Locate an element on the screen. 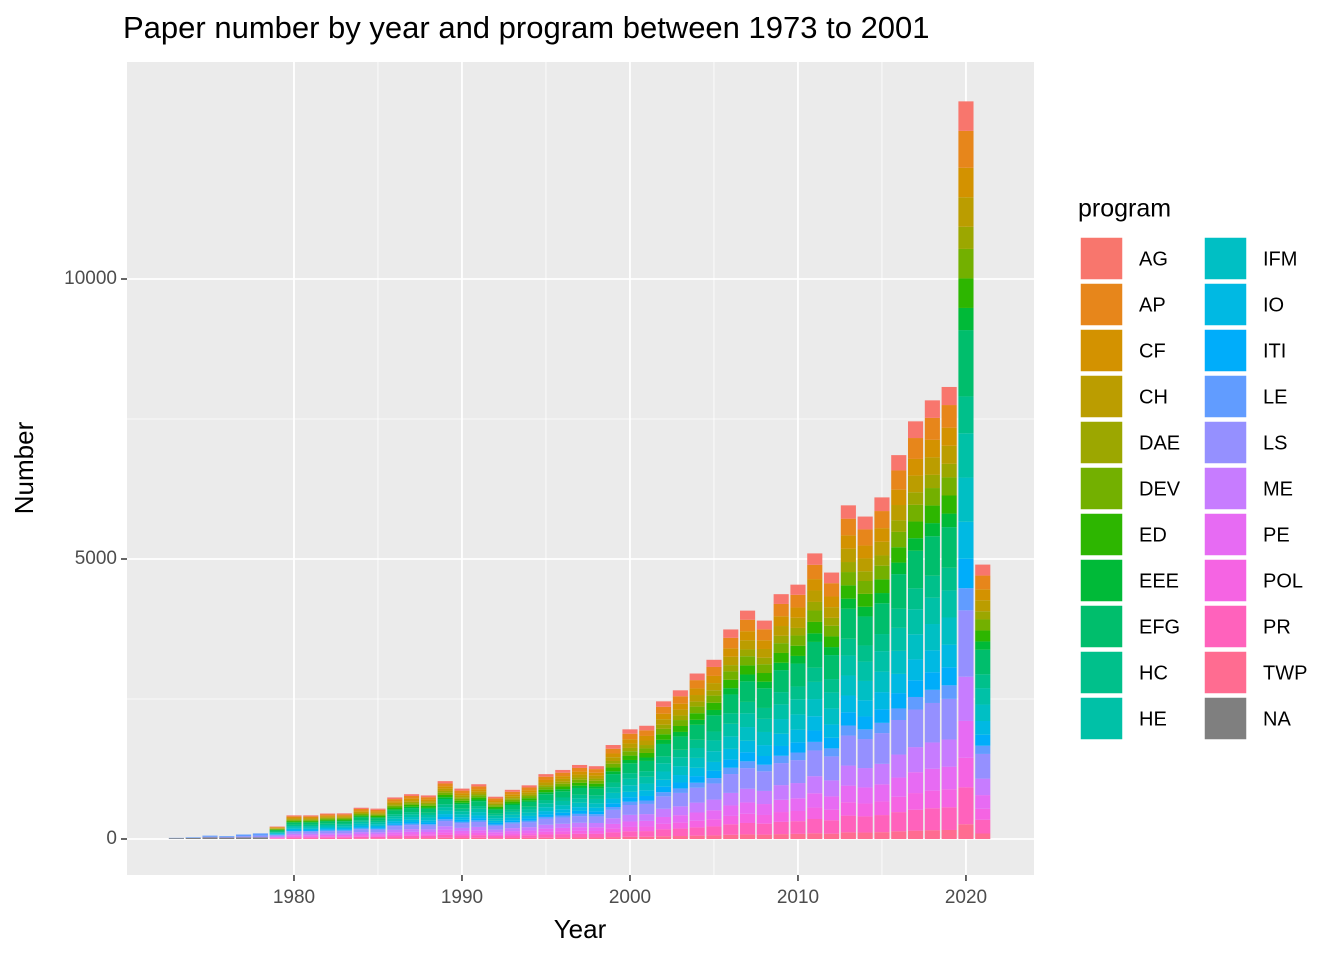  y-axis-title: Number is located at coordinates (24, 467).